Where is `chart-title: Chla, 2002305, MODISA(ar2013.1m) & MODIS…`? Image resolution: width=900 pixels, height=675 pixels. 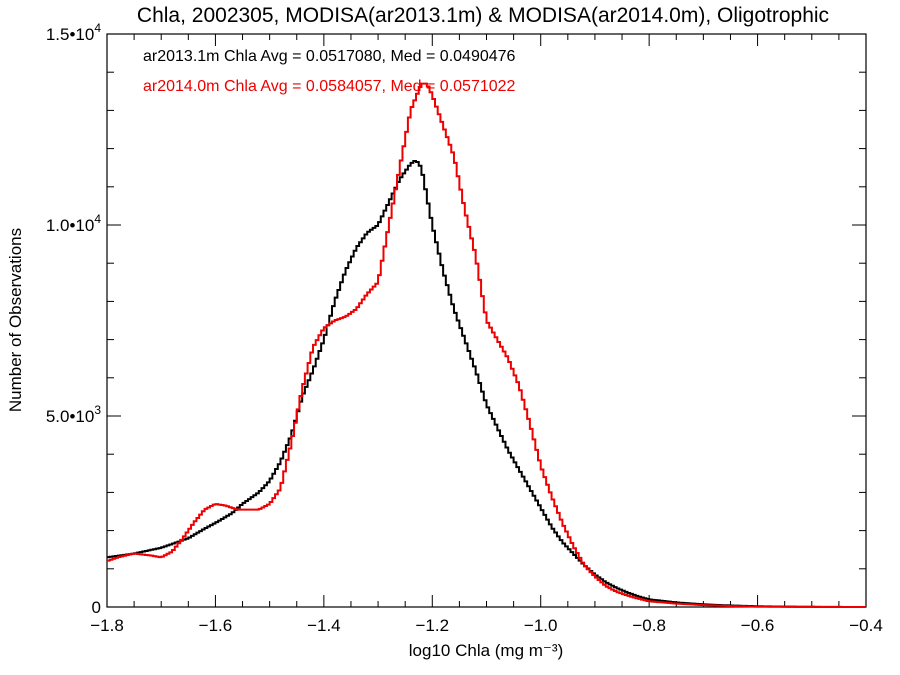 chart-title: Chla, 2002305, MODISA(ar2013.1m) & MODIS… is located at coordinates (483, 15).